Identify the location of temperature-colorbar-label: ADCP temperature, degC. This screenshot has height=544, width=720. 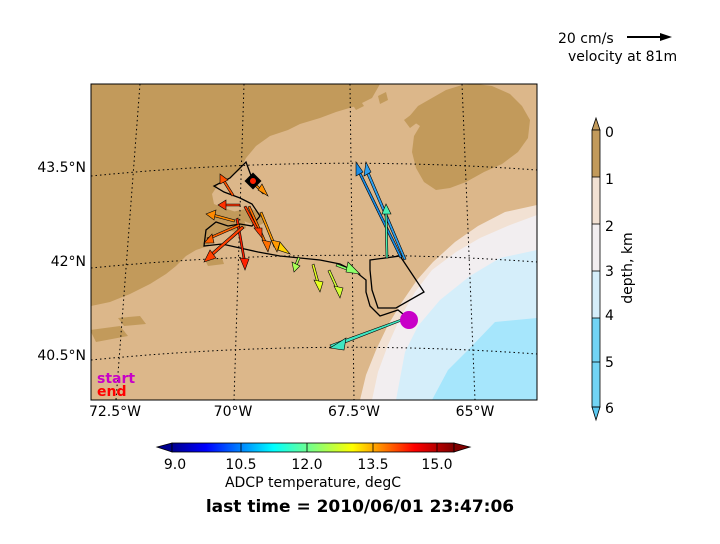
(313, 483).